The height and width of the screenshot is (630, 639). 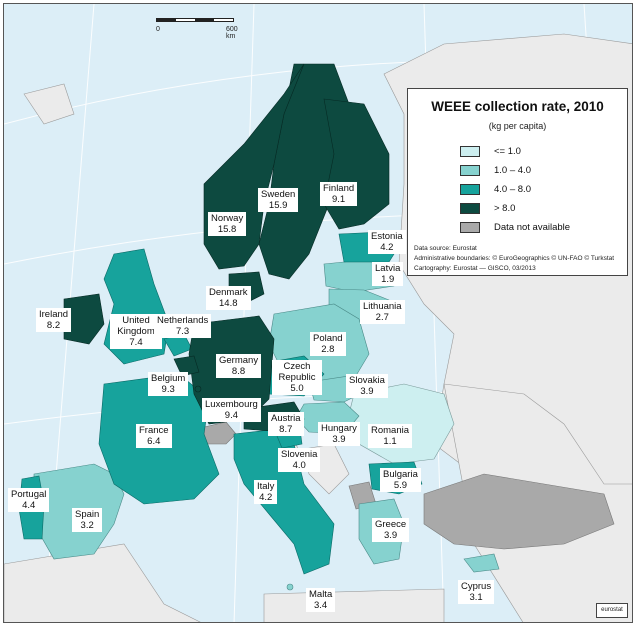 I want to click on label-hungary: Hungary 3.9, so click(x=339, y=434).